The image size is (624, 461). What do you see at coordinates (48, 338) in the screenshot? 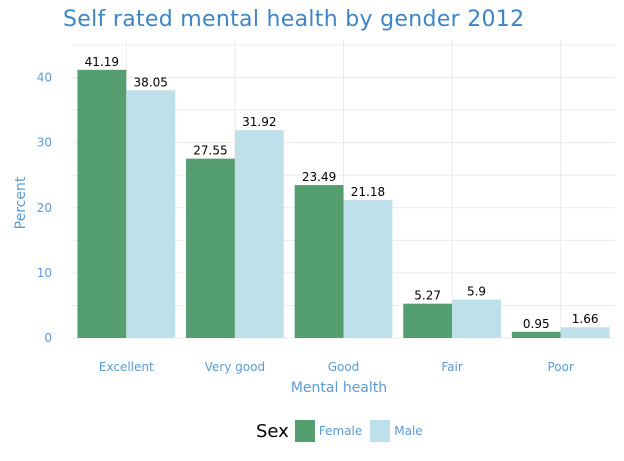
I see `y-tick-label: 0` at bounding box center [48, 338].